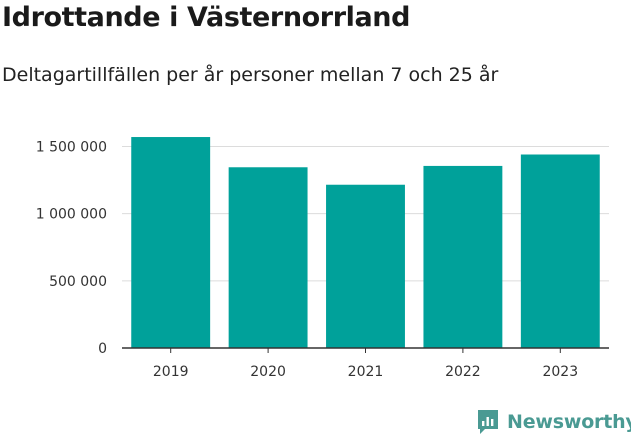 Image resolution: width=631 pixels, height=439 pixels. Describe the element at coordinates (268, 372) in the screenshot. I see `x-tick-label: 2020` at that location.